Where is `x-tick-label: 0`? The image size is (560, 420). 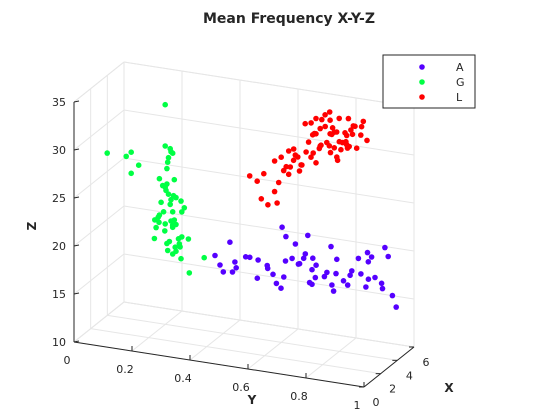
x-tick-label: 0 is located at coordinates (376, 402).